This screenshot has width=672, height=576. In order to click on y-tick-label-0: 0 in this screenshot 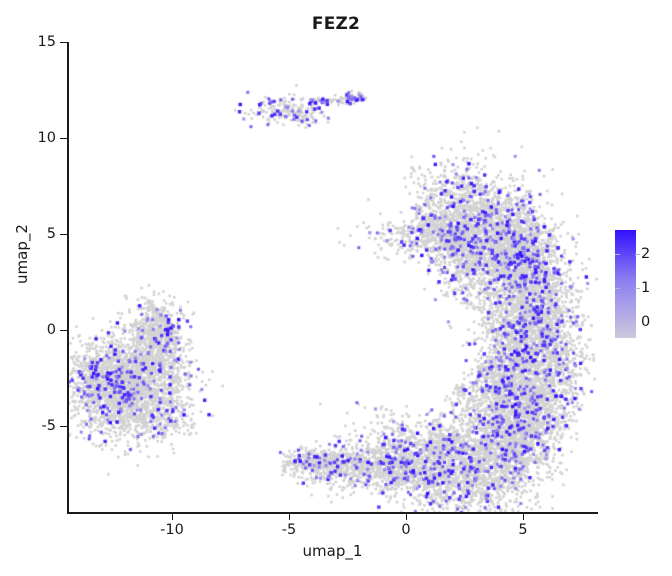, I will do `click(51, 330)`.